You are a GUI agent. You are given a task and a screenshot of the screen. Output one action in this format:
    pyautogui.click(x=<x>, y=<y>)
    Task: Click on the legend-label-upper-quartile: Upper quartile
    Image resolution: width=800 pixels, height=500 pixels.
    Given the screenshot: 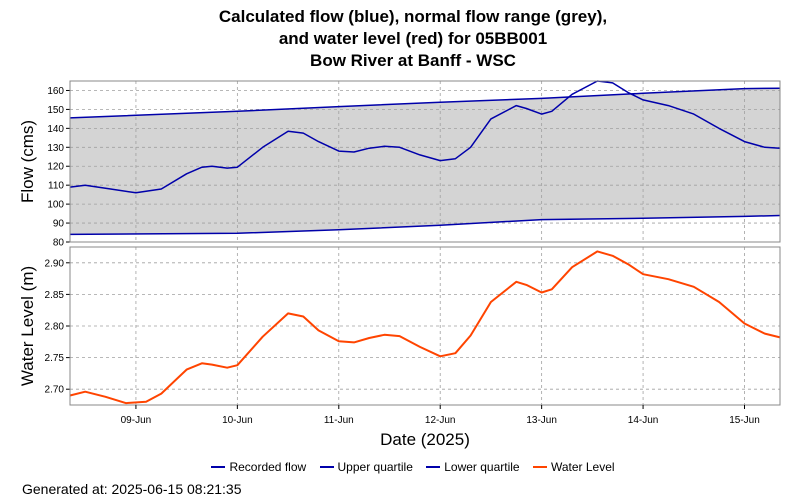 What is the action you would take?
    pyautogui.click(x=375, y=466)
    